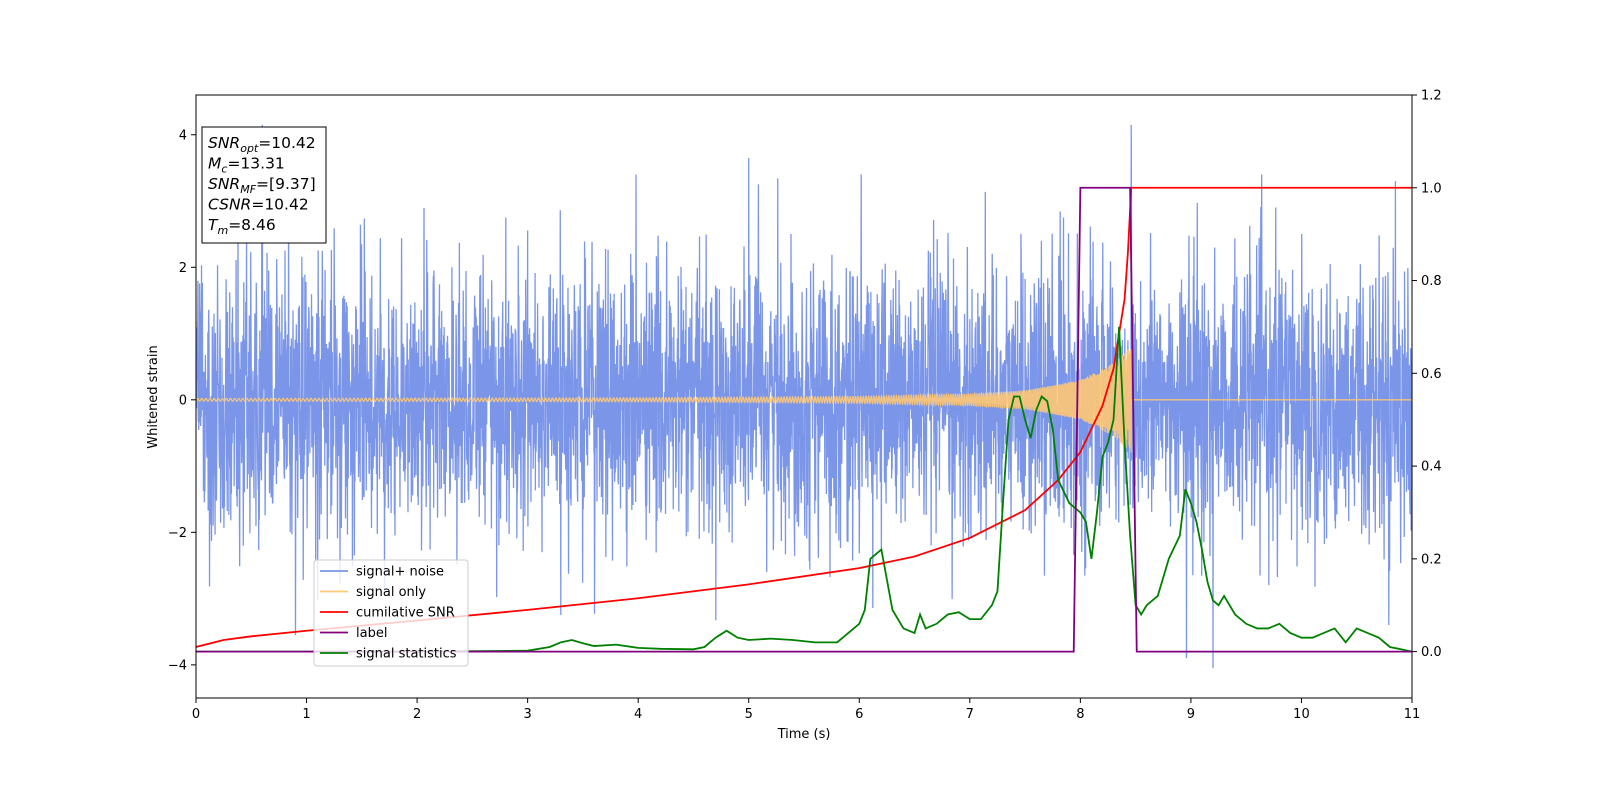  I want to click on x-tick-label: 6, so click(859, 714).